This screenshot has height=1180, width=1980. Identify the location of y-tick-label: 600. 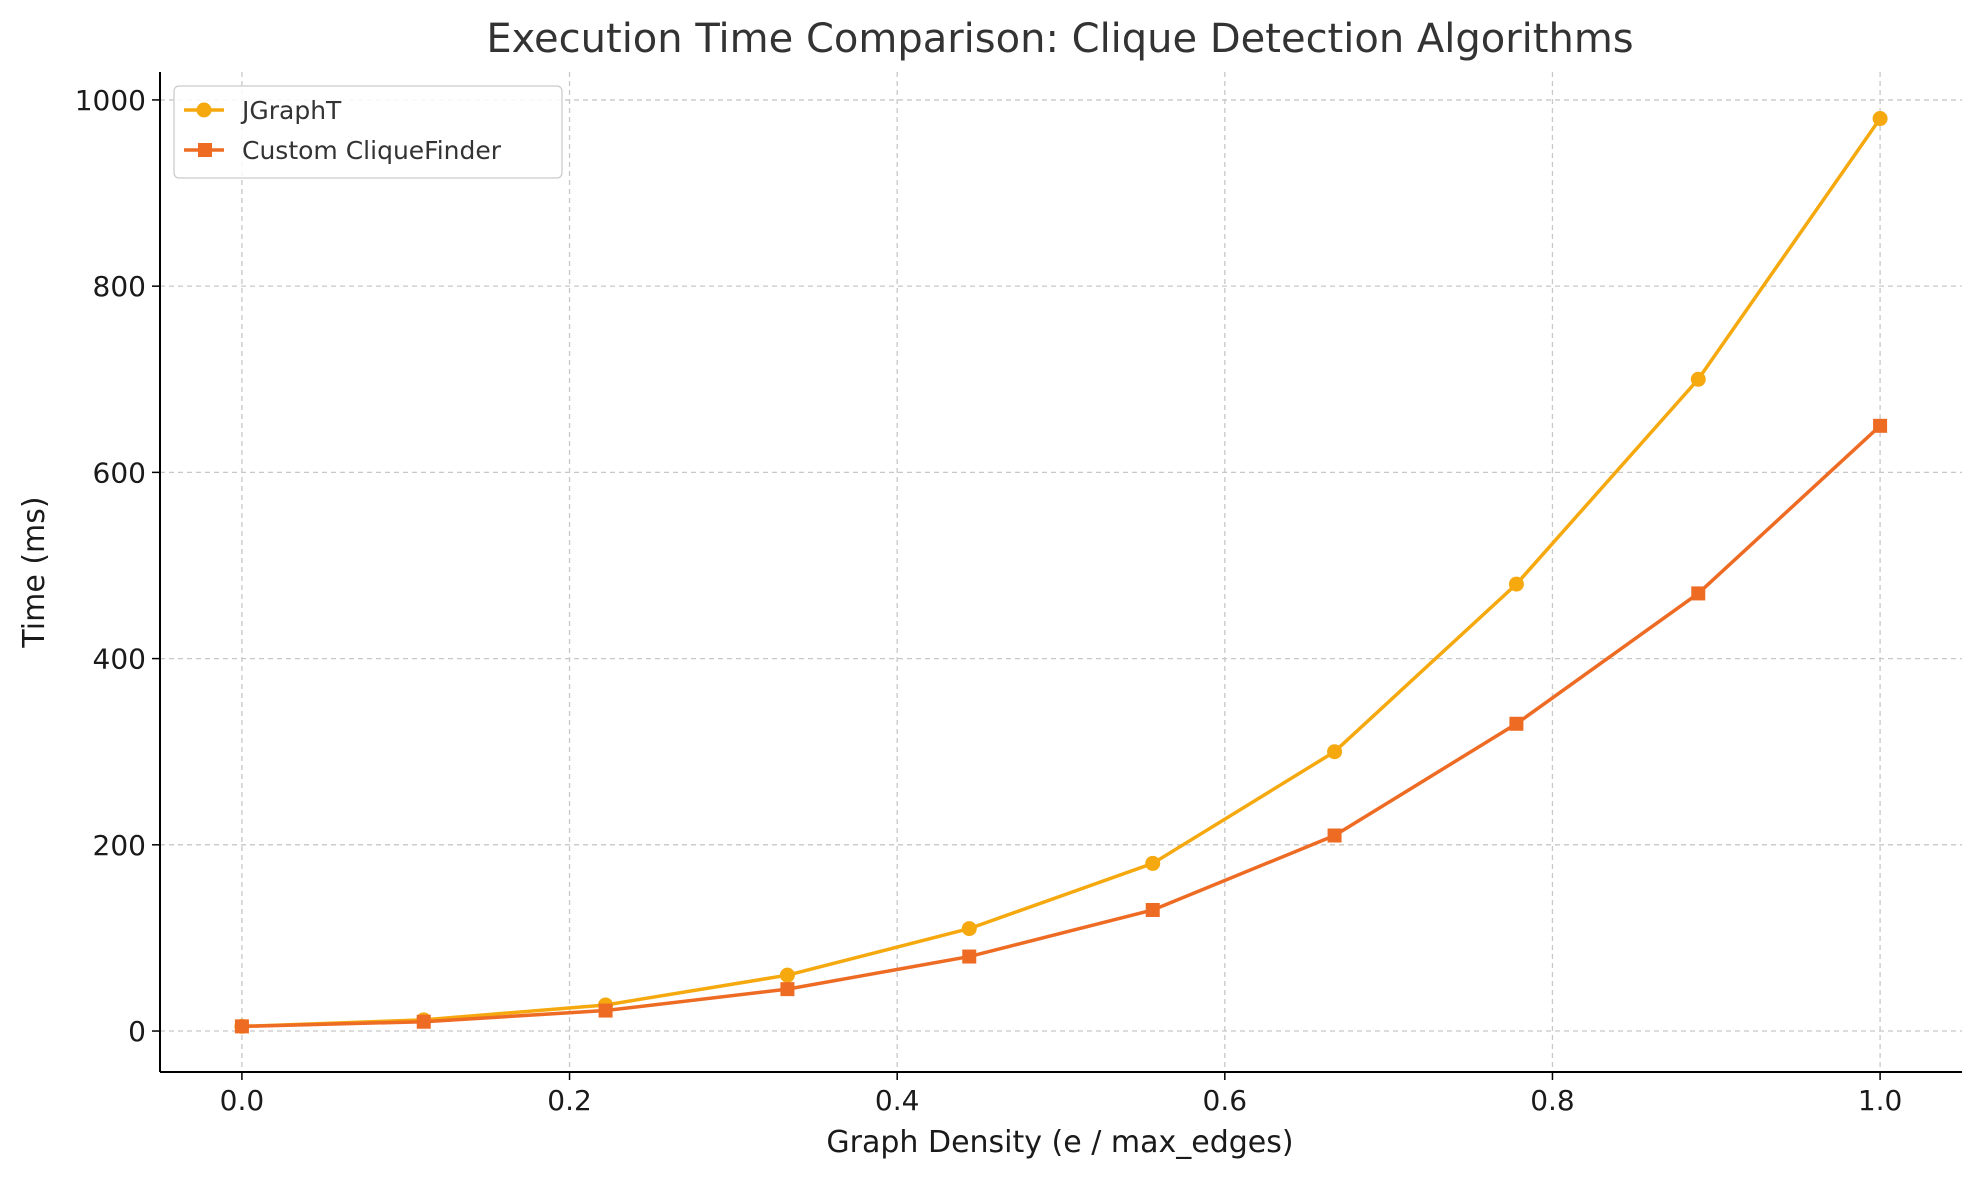
(119, 472).